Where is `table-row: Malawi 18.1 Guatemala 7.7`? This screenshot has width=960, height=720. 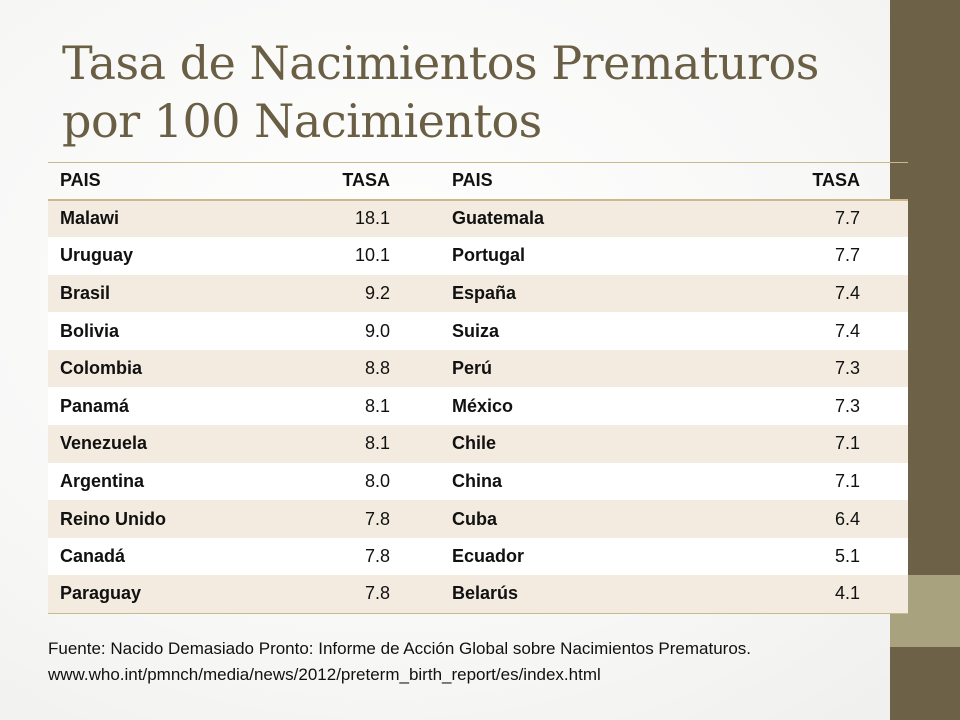
table-row: Malawi 18.1 Guatemala 7.7 is located at coordinates (478, 218).